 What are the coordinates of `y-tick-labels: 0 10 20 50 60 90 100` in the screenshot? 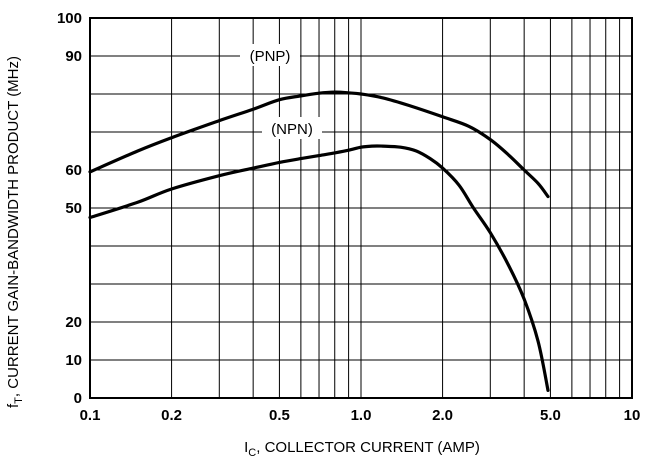 It's located at (69, 208).